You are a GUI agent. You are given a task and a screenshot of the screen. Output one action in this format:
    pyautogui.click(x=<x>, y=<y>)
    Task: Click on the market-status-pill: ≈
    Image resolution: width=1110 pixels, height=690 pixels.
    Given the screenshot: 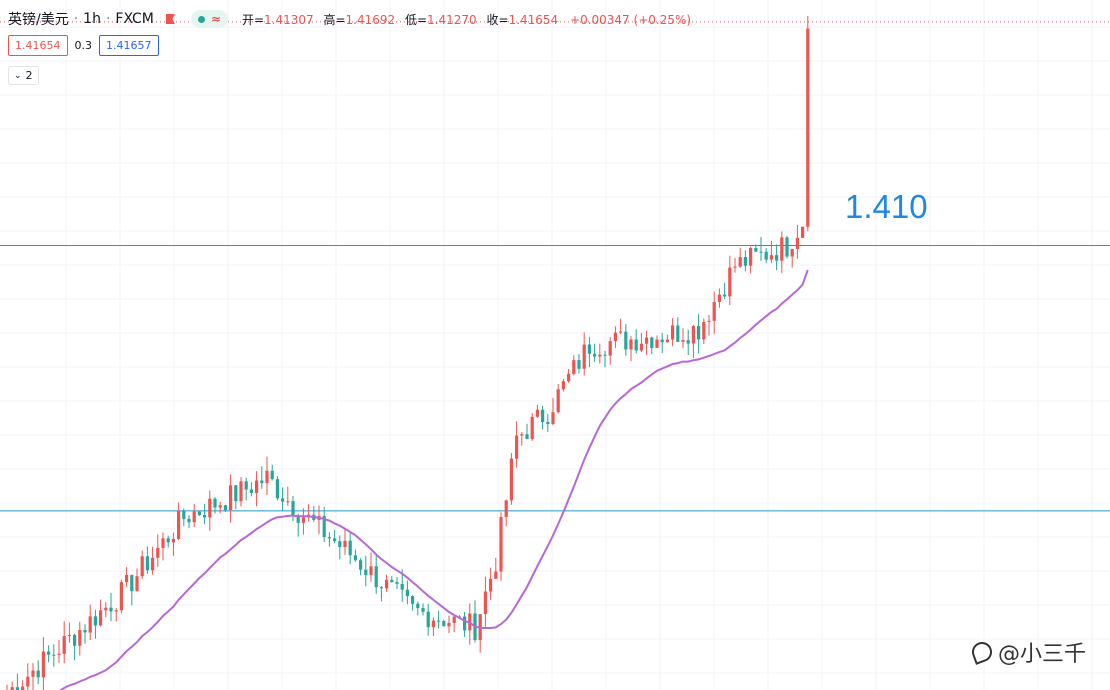 What is the action you would take?
    pyautogui.click(x=209, y=19)
    